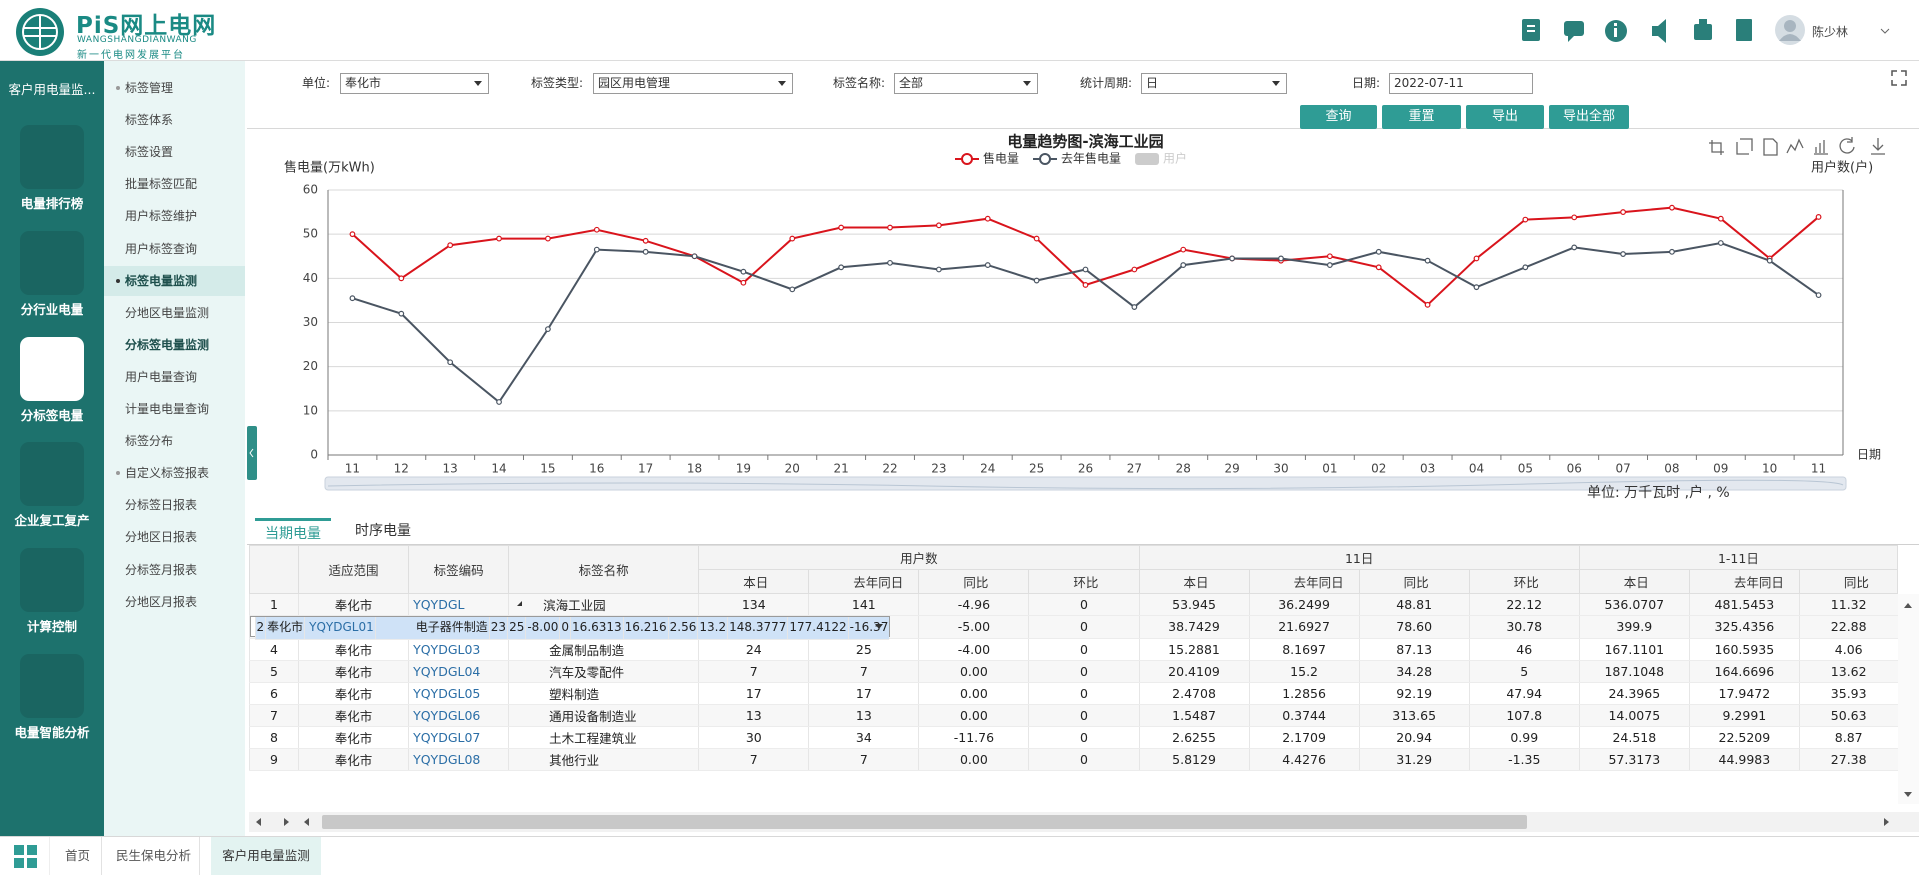 This screenshot has width=1919, height=875. Describe the element at coordinates (693, 83) in the screenshot. I see `filter-select: 园区用电管理` at that location.